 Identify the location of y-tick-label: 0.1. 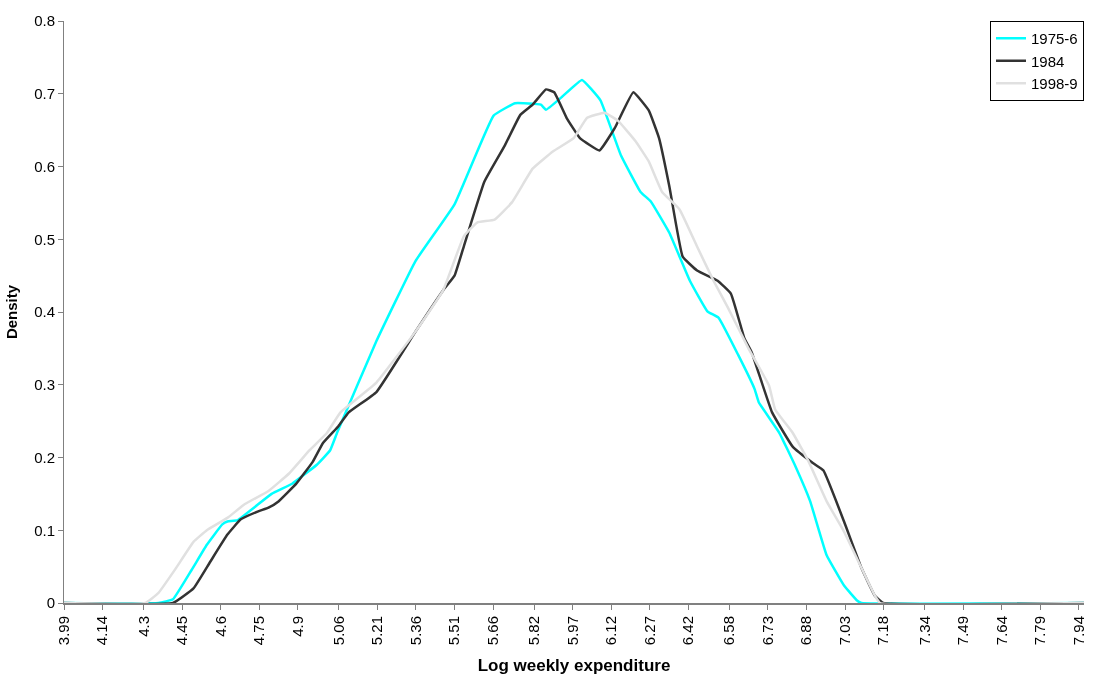
(44, 530).